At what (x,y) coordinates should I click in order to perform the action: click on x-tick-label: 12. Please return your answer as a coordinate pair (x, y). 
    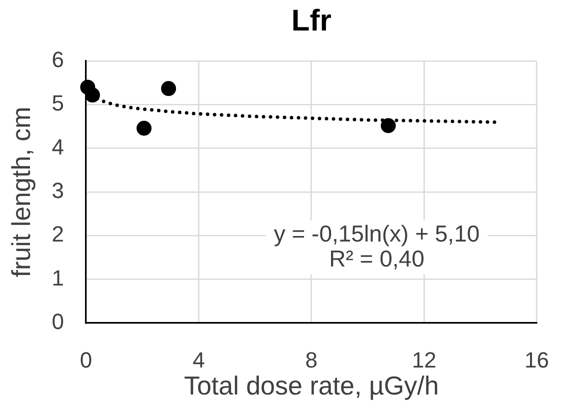
    Looking at the image, I should click on (424, 359).